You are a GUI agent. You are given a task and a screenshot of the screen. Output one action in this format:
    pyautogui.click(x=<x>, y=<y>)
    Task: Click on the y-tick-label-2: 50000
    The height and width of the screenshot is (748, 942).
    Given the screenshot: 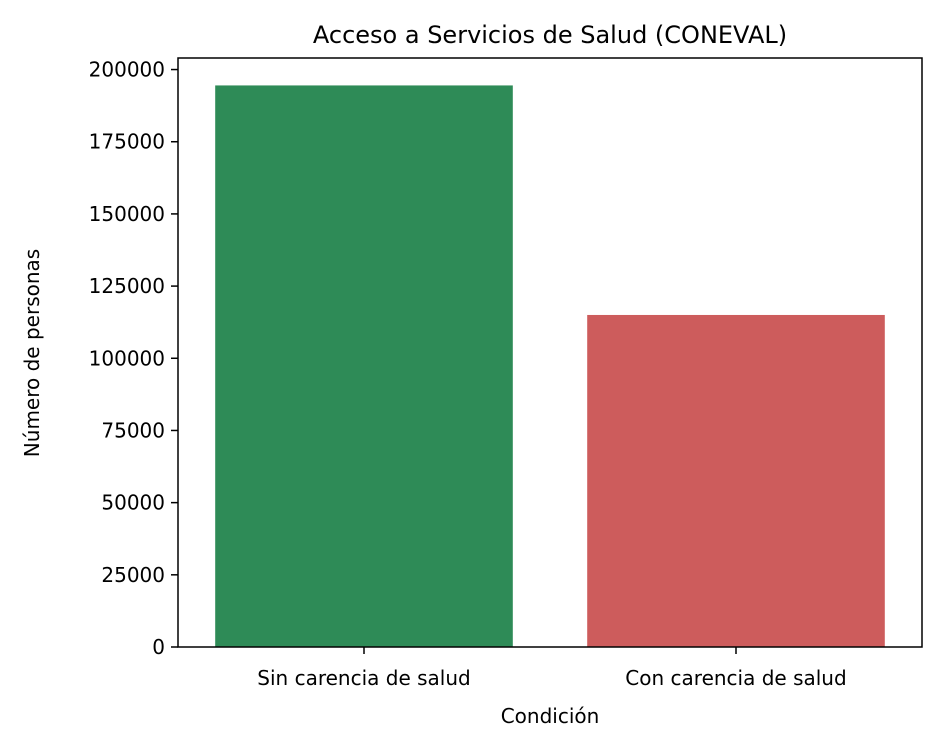 What is the action you would take?
    pyautogui.click(x=133, y=503)
    